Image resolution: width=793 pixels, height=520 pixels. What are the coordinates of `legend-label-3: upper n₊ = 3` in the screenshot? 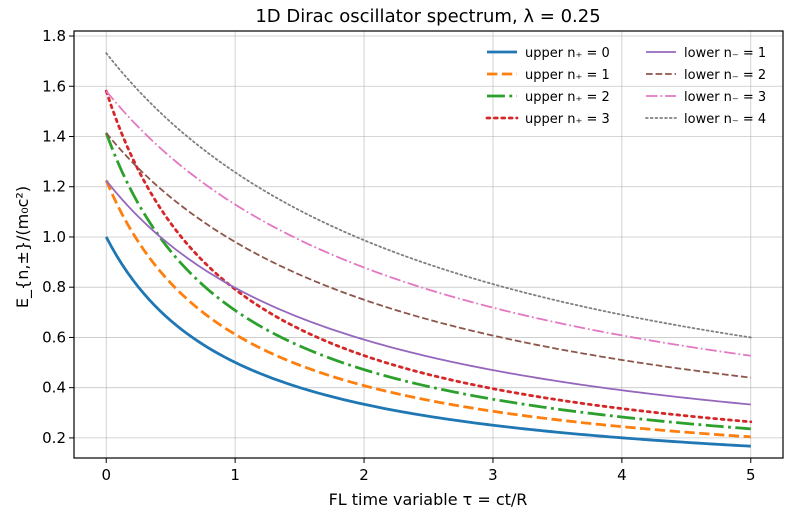 It's located at (567, 119).